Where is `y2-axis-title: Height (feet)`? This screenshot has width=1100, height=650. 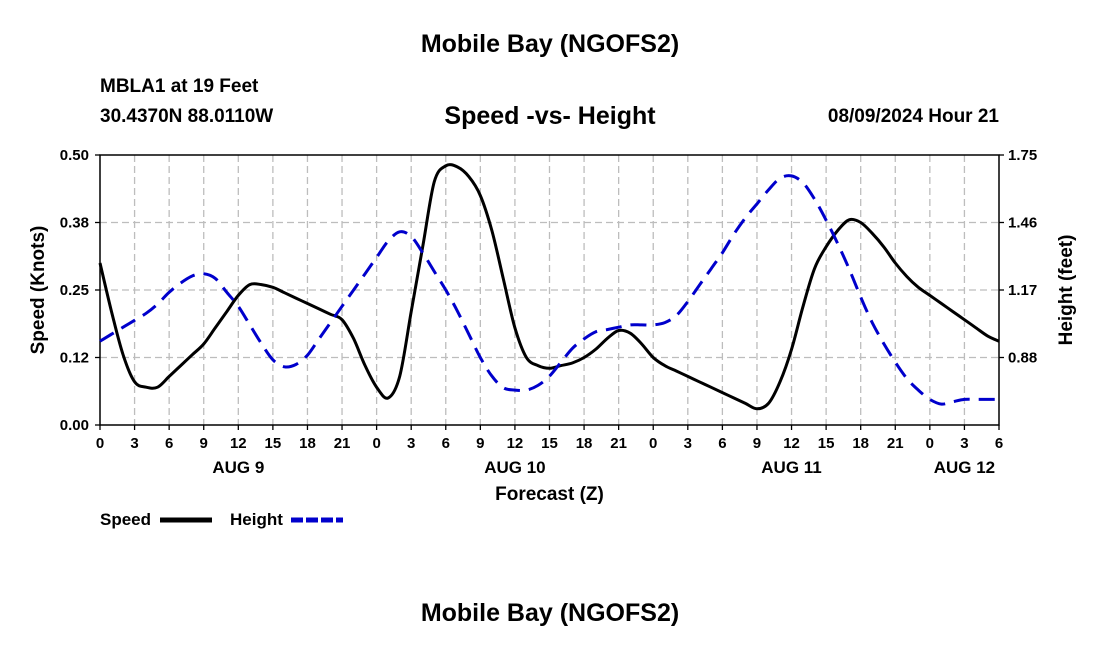 y2-axis-title: Height (feet) is located at coordinates (1066, 290).